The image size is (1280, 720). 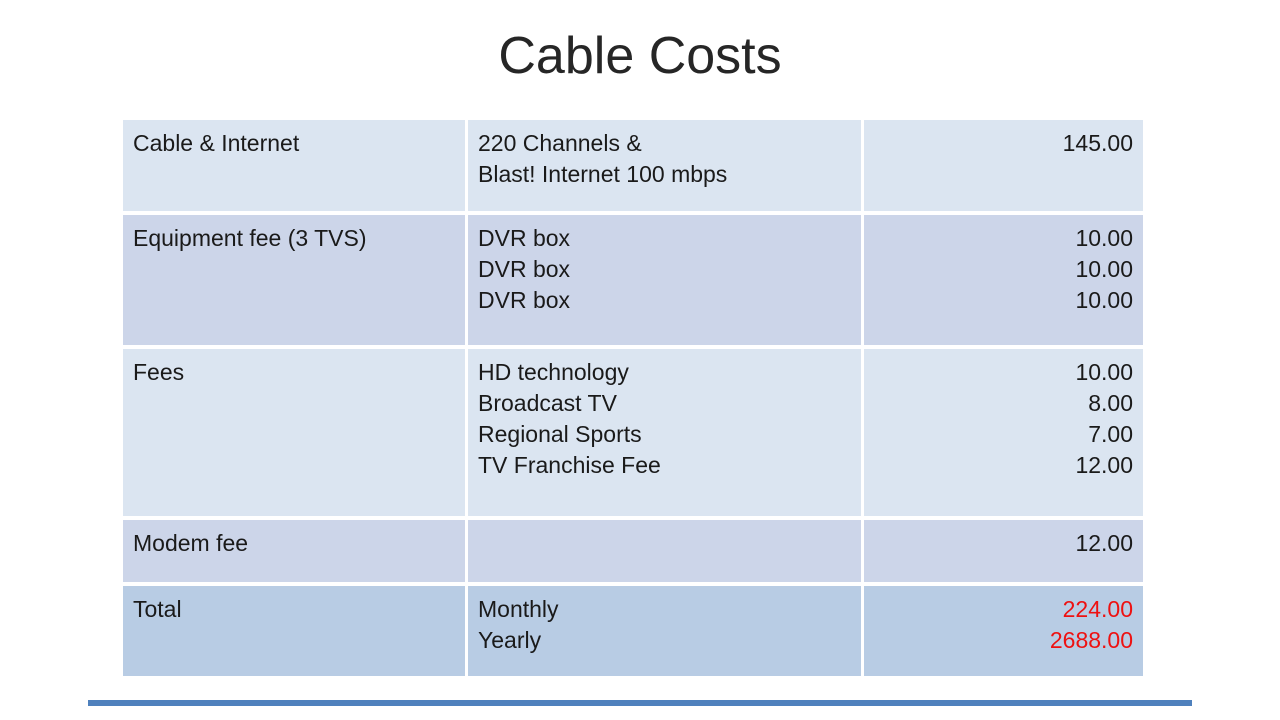 What do you see at coordinates (1097, 143) in the screenshot?
I see `amount-line: 145.00` at bounding box center [1097, 143].